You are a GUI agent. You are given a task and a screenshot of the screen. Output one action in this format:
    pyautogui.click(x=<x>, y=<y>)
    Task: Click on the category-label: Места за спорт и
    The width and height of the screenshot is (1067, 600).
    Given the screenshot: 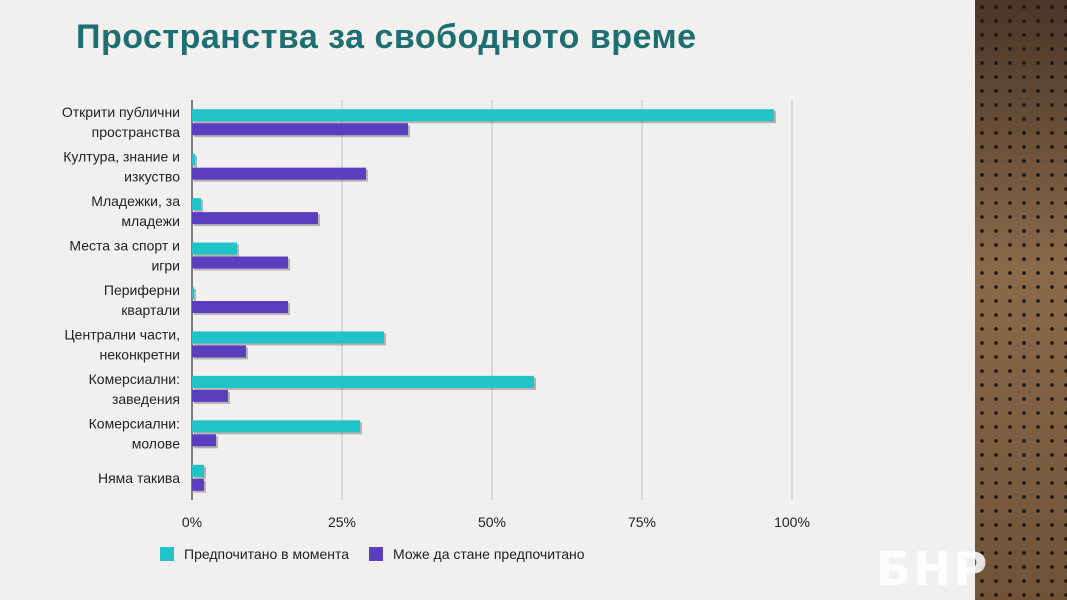 What is the action you would take?
    pyautogui.click(x=124, y=246)
    